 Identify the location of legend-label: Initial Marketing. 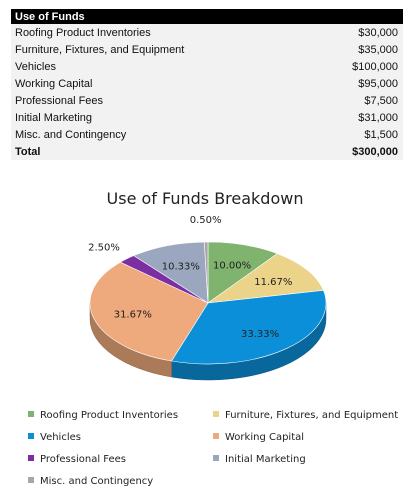
(265, 459).